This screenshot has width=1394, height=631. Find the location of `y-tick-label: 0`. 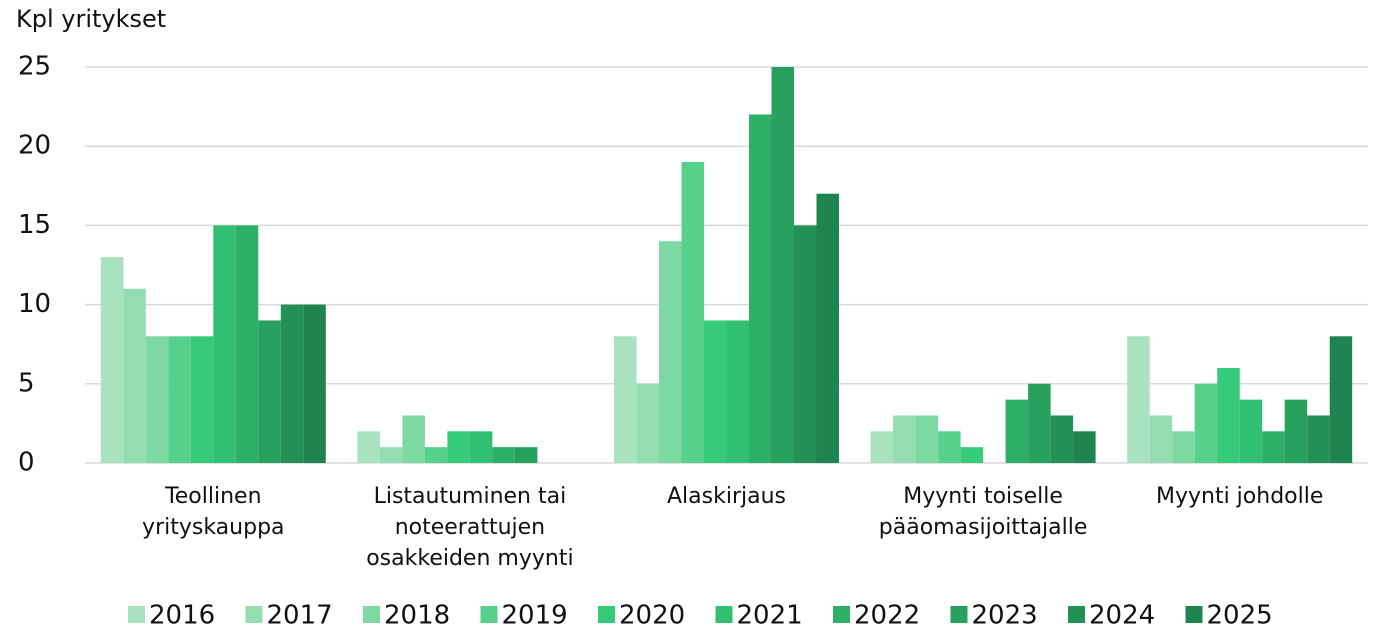

y-tick-label: 0 is located at coordinates (26, 463).